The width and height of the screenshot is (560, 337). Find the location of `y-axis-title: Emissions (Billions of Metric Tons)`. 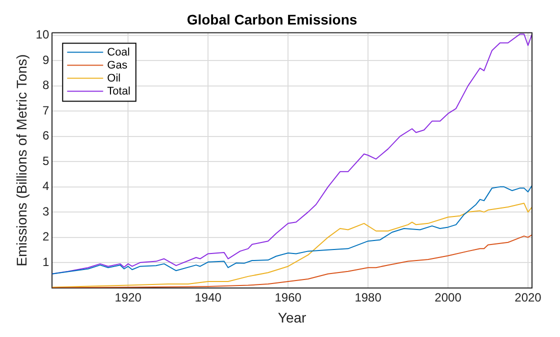

y-axis-title: Emissions (Billions of Metric Tons) is located at coordinates (21, 160).